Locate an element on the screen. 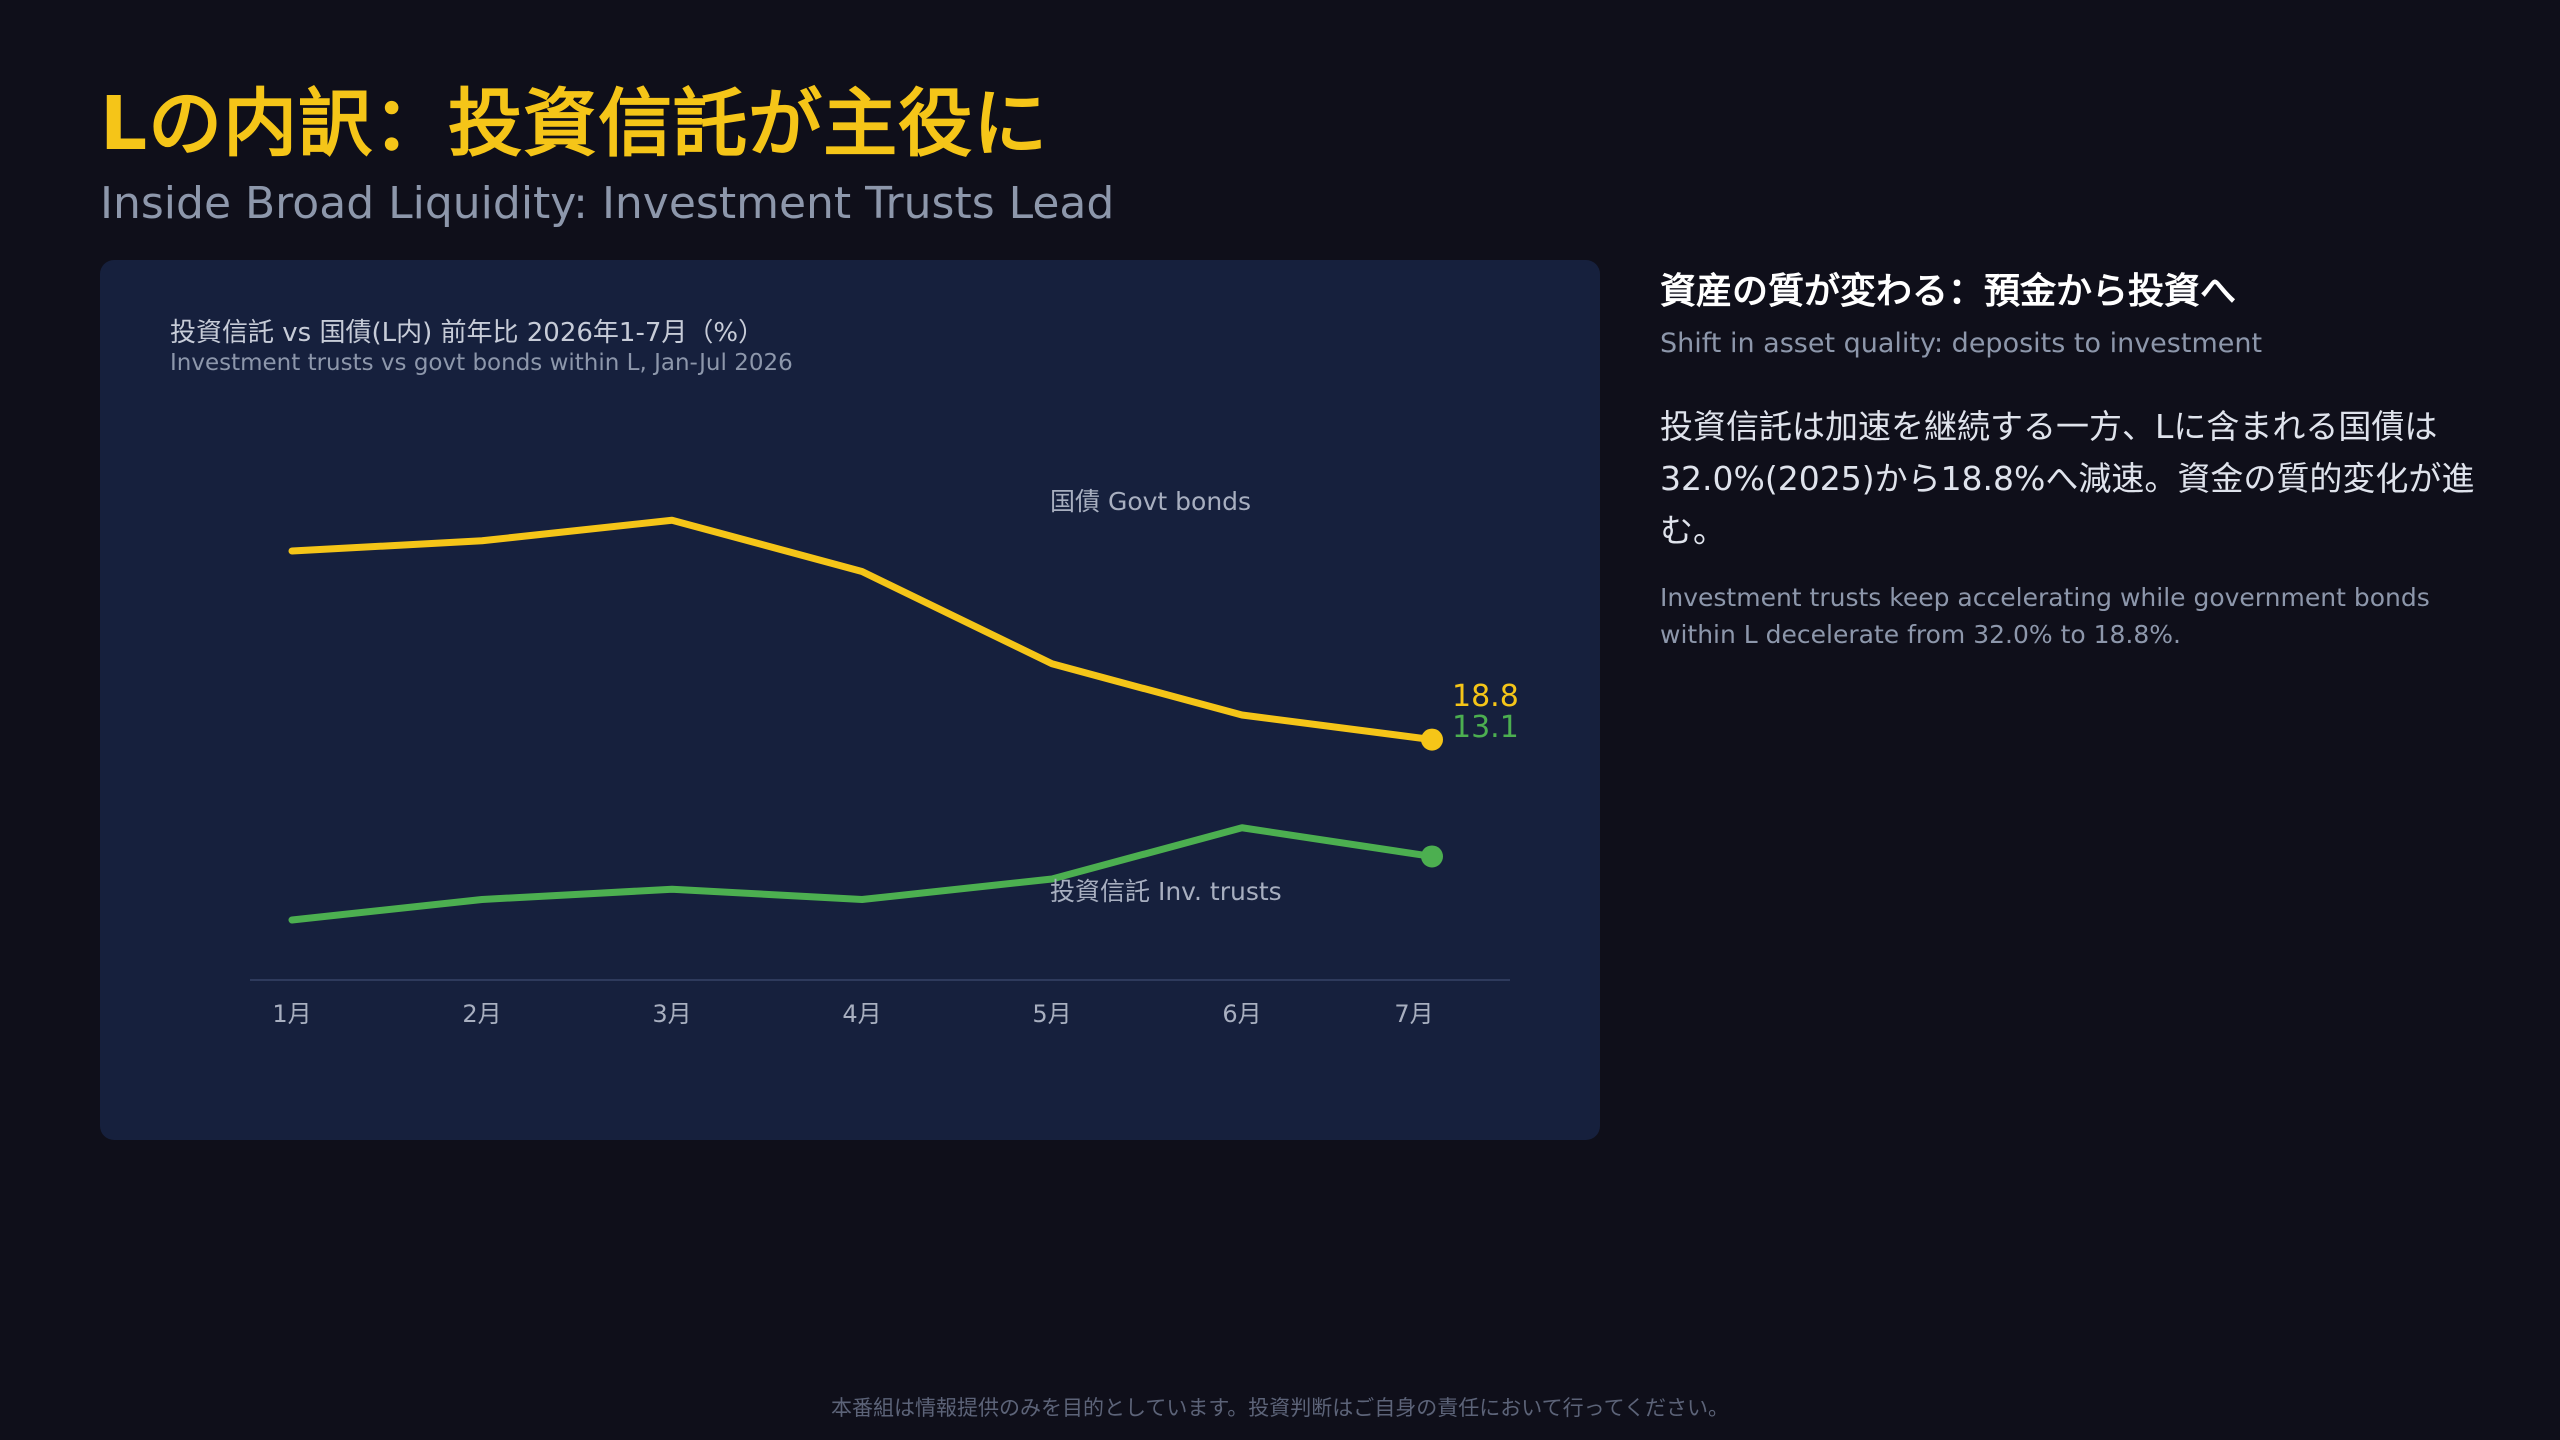 The width and height of the screenshot is (2560, 1440). x-tick-label: 6月 is located at coordinates (1241, 1014).